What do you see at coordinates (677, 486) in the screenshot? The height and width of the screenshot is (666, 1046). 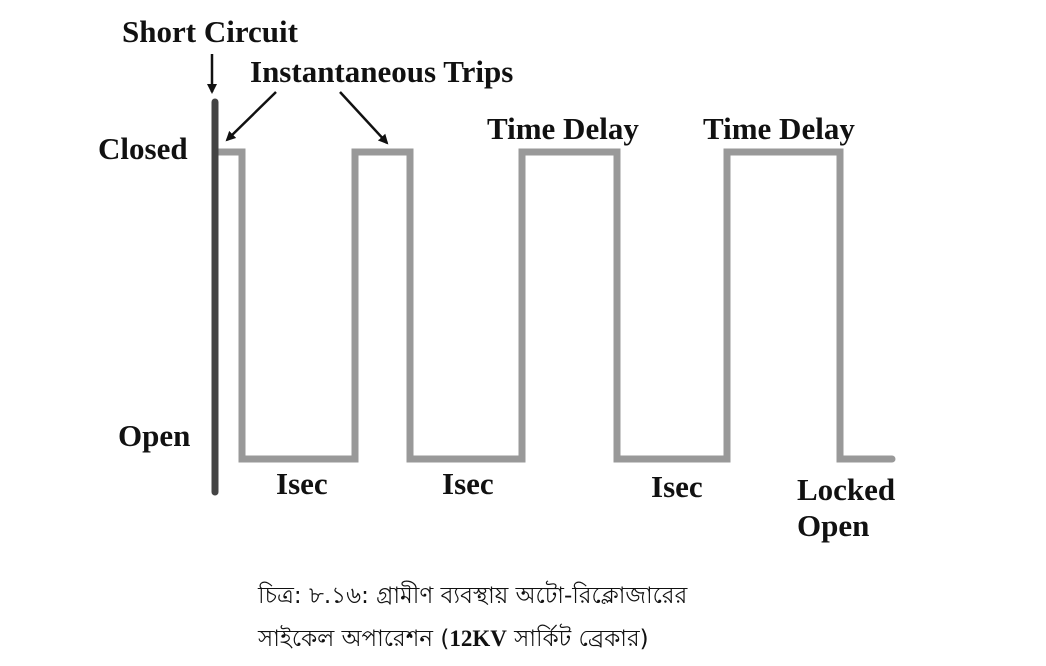 I see `isec-label-3: Isec` at bounding box center [677, 486].